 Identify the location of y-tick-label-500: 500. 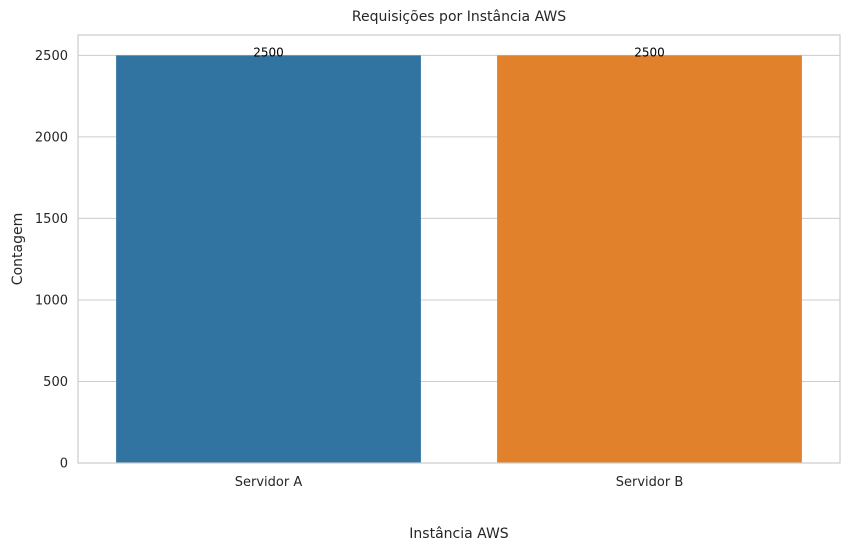
(55, 382).